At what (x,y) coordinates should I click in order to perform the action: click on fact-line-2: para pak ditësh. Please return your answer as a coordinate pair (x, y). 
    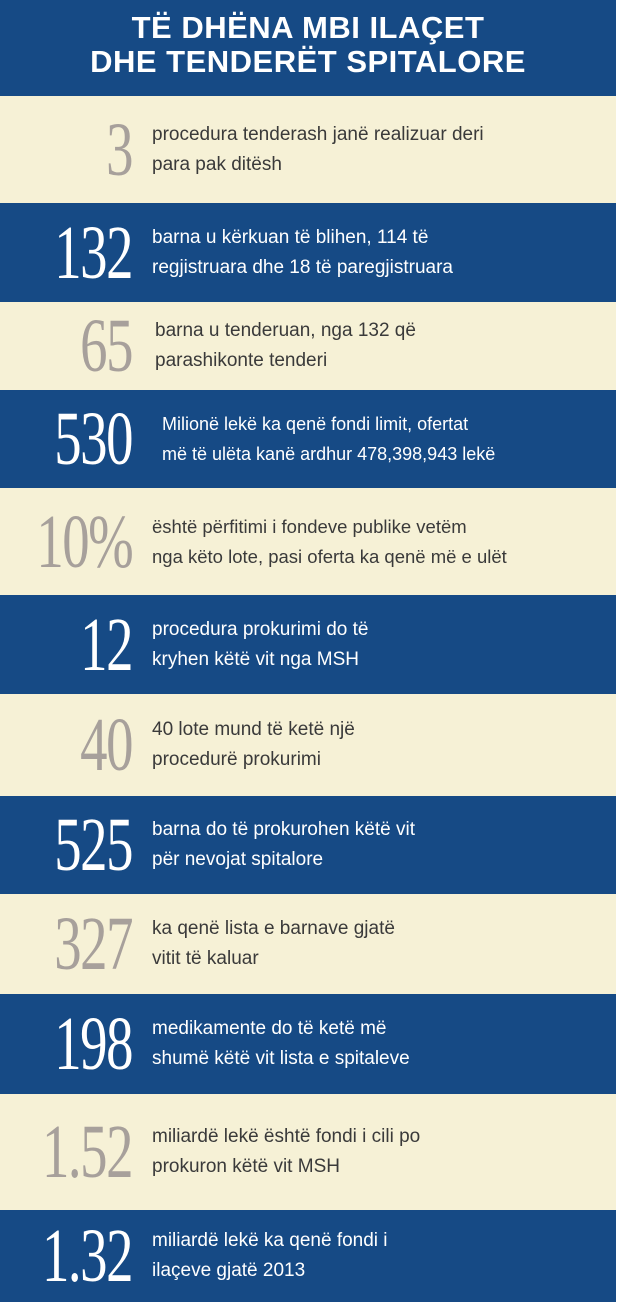
    Looking at the image, I should click on (217, 164).